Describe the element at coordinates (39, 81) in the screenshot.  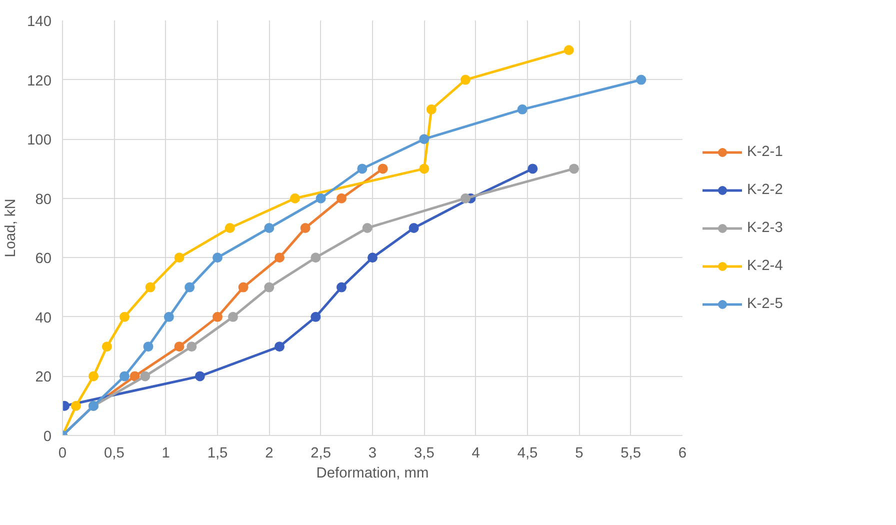
I see `y-tick-label: 120` at that location.